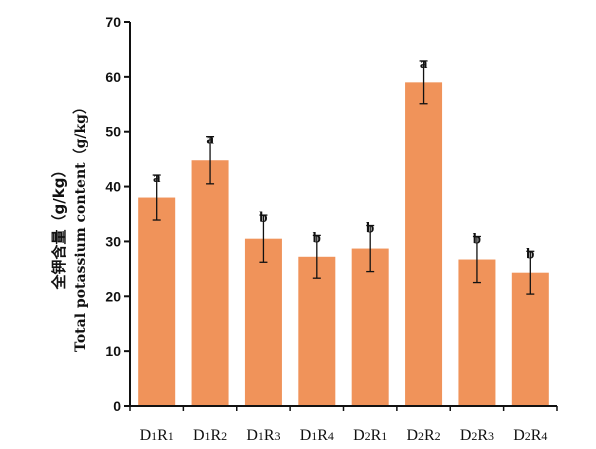 The height and width of the screenshot is (449, 596). I want to click on category-label: D2R3, so click(477, 435).